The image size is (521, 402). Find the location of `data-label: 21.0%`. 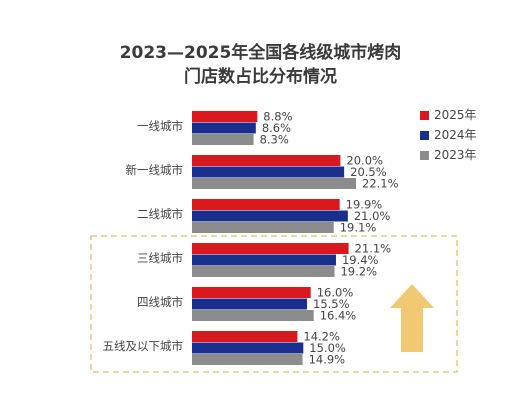

data-label: 21.0% is located at coordinates (372, 216).